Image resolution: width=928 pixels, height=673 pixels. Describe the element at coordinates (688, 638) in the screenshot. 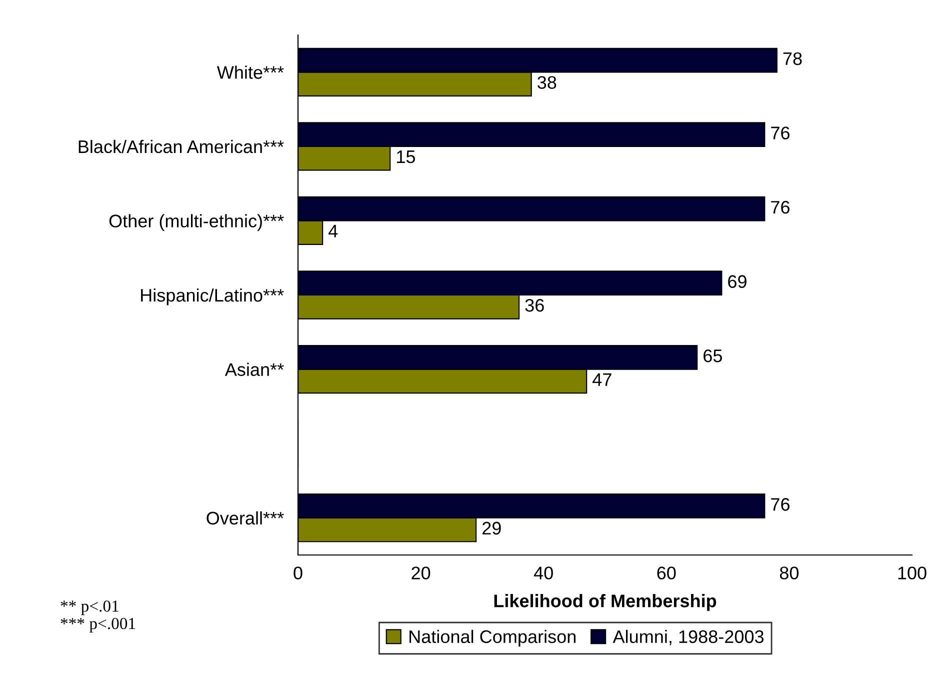

I see `legend-label: Alumni, 1988-2003` at that location.